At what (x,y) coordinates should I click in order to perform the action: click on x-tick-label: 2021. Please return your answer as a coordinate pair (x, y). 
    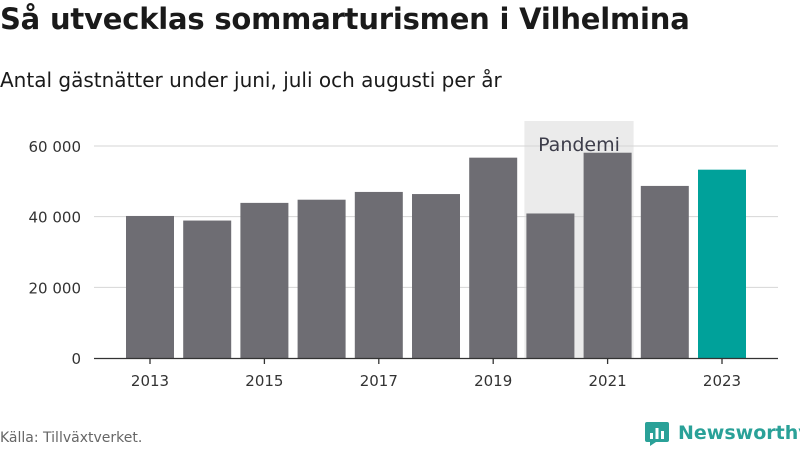
    Looking at the image, I should click on (608, 381).